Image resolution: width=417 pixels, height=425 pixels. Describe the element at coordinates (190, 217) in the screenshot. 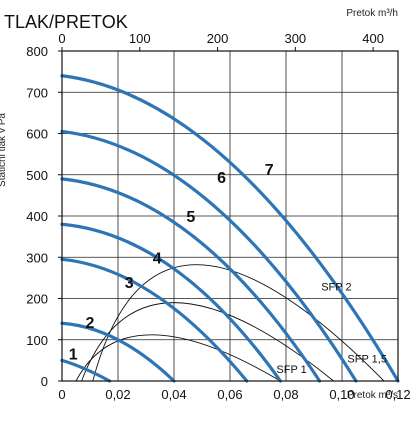

I see `curve-label-5: 5` at that location.